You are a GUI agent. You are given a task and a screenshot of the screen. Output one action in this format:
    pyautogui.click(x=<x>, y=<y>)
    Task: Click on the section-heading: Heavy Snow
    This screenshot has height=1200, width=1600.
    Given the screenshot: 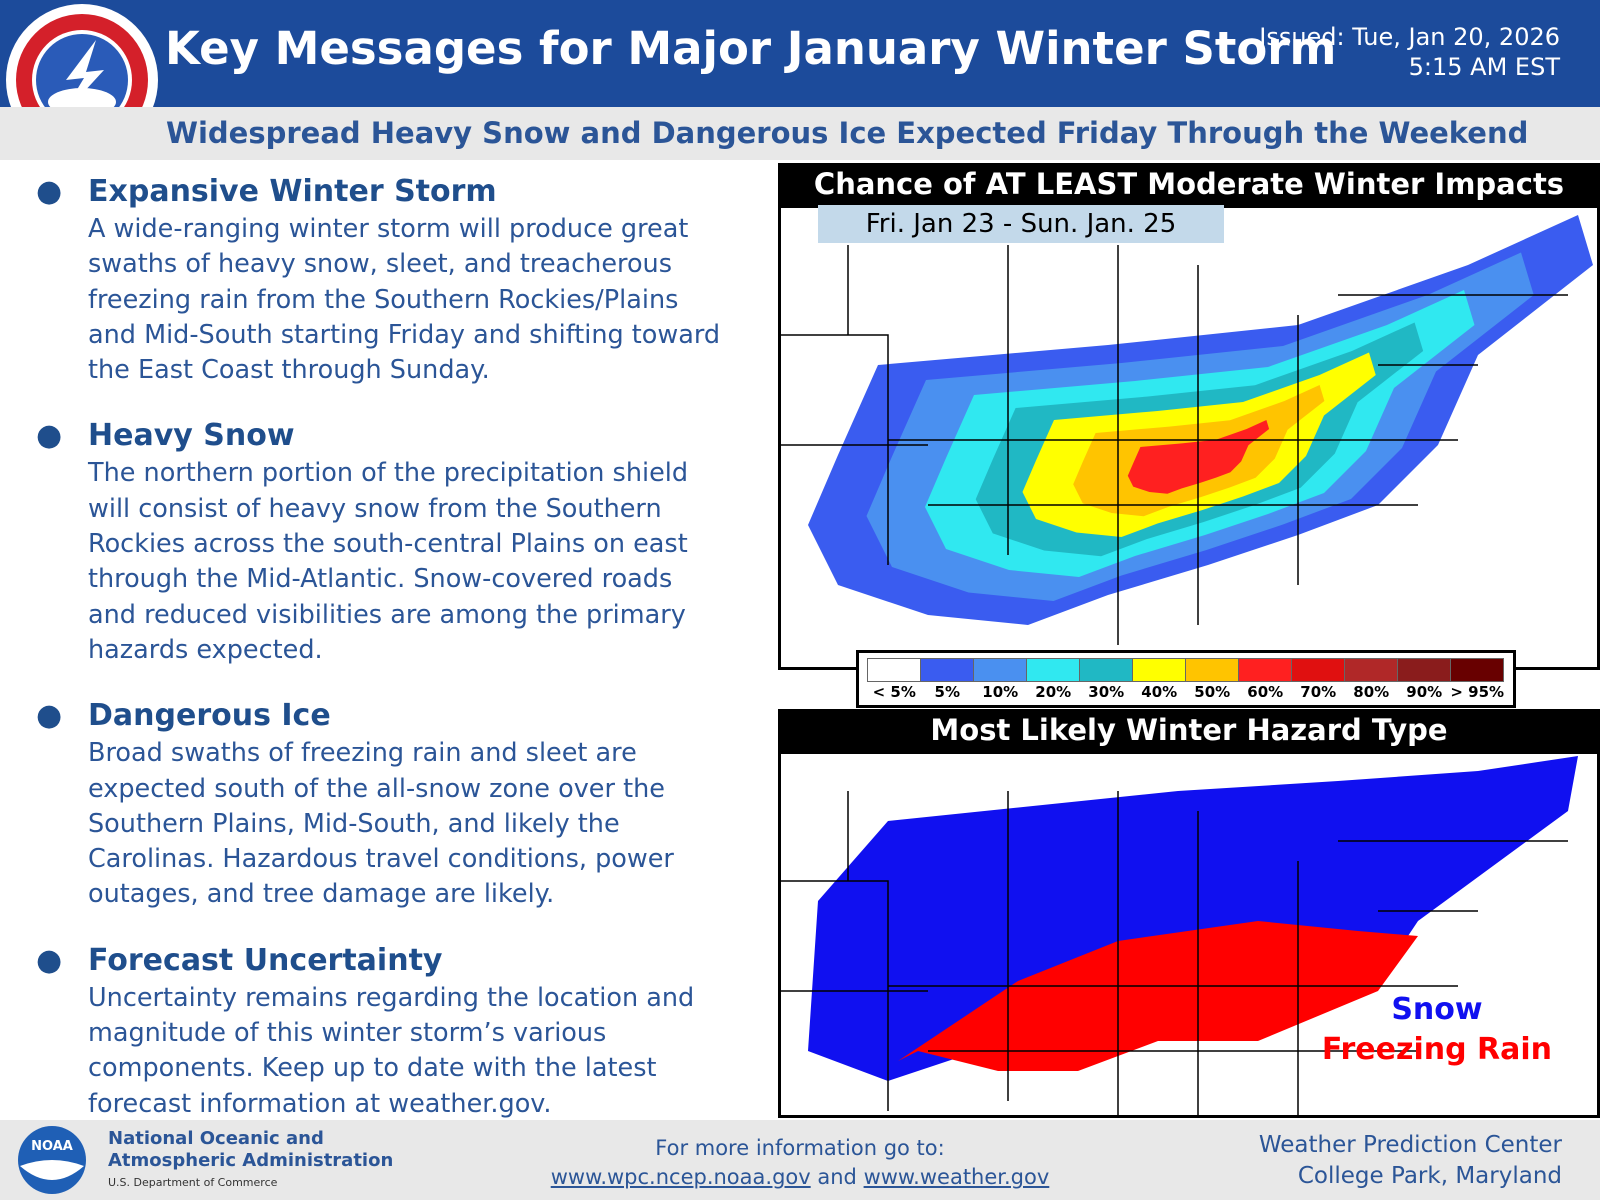 What is the action you would take?
    pyautogui.click(x=191, y=436)
    